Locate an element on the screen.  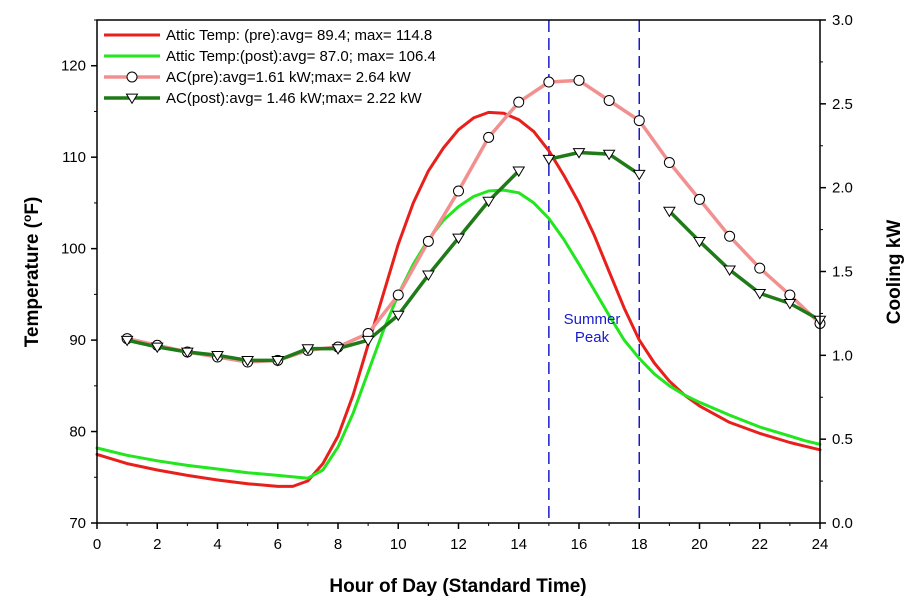
y-right-tick-label: 2.0 is located at coordinates (842, 188).